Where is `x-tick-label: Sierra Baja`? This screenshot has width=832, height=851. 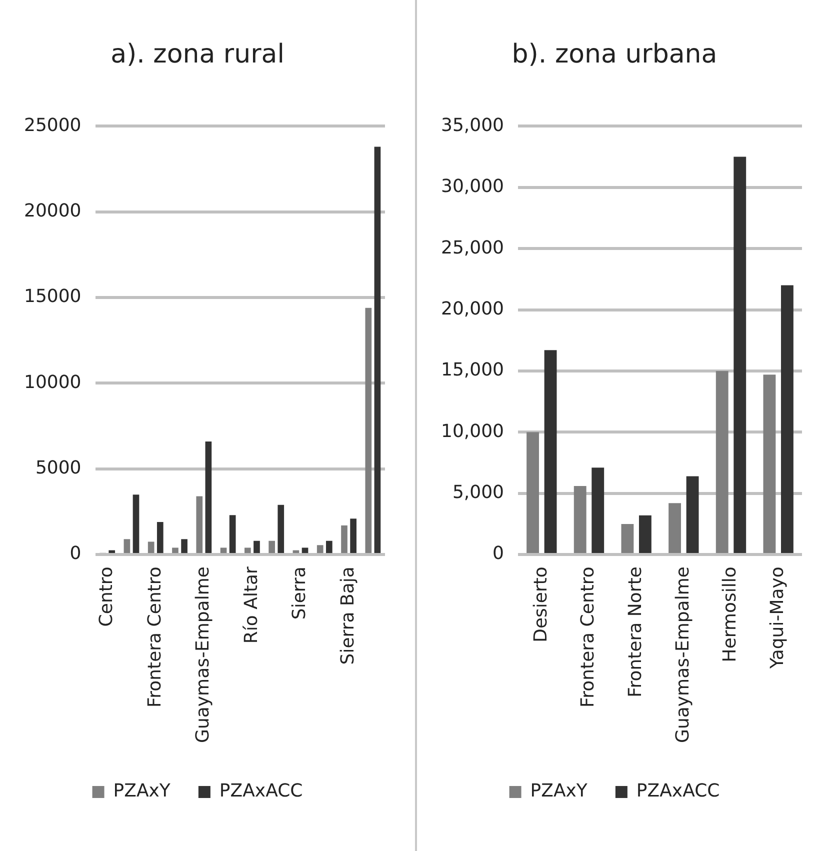
x-tick-label: Sierra Baja is located at coordinates (347, 615).